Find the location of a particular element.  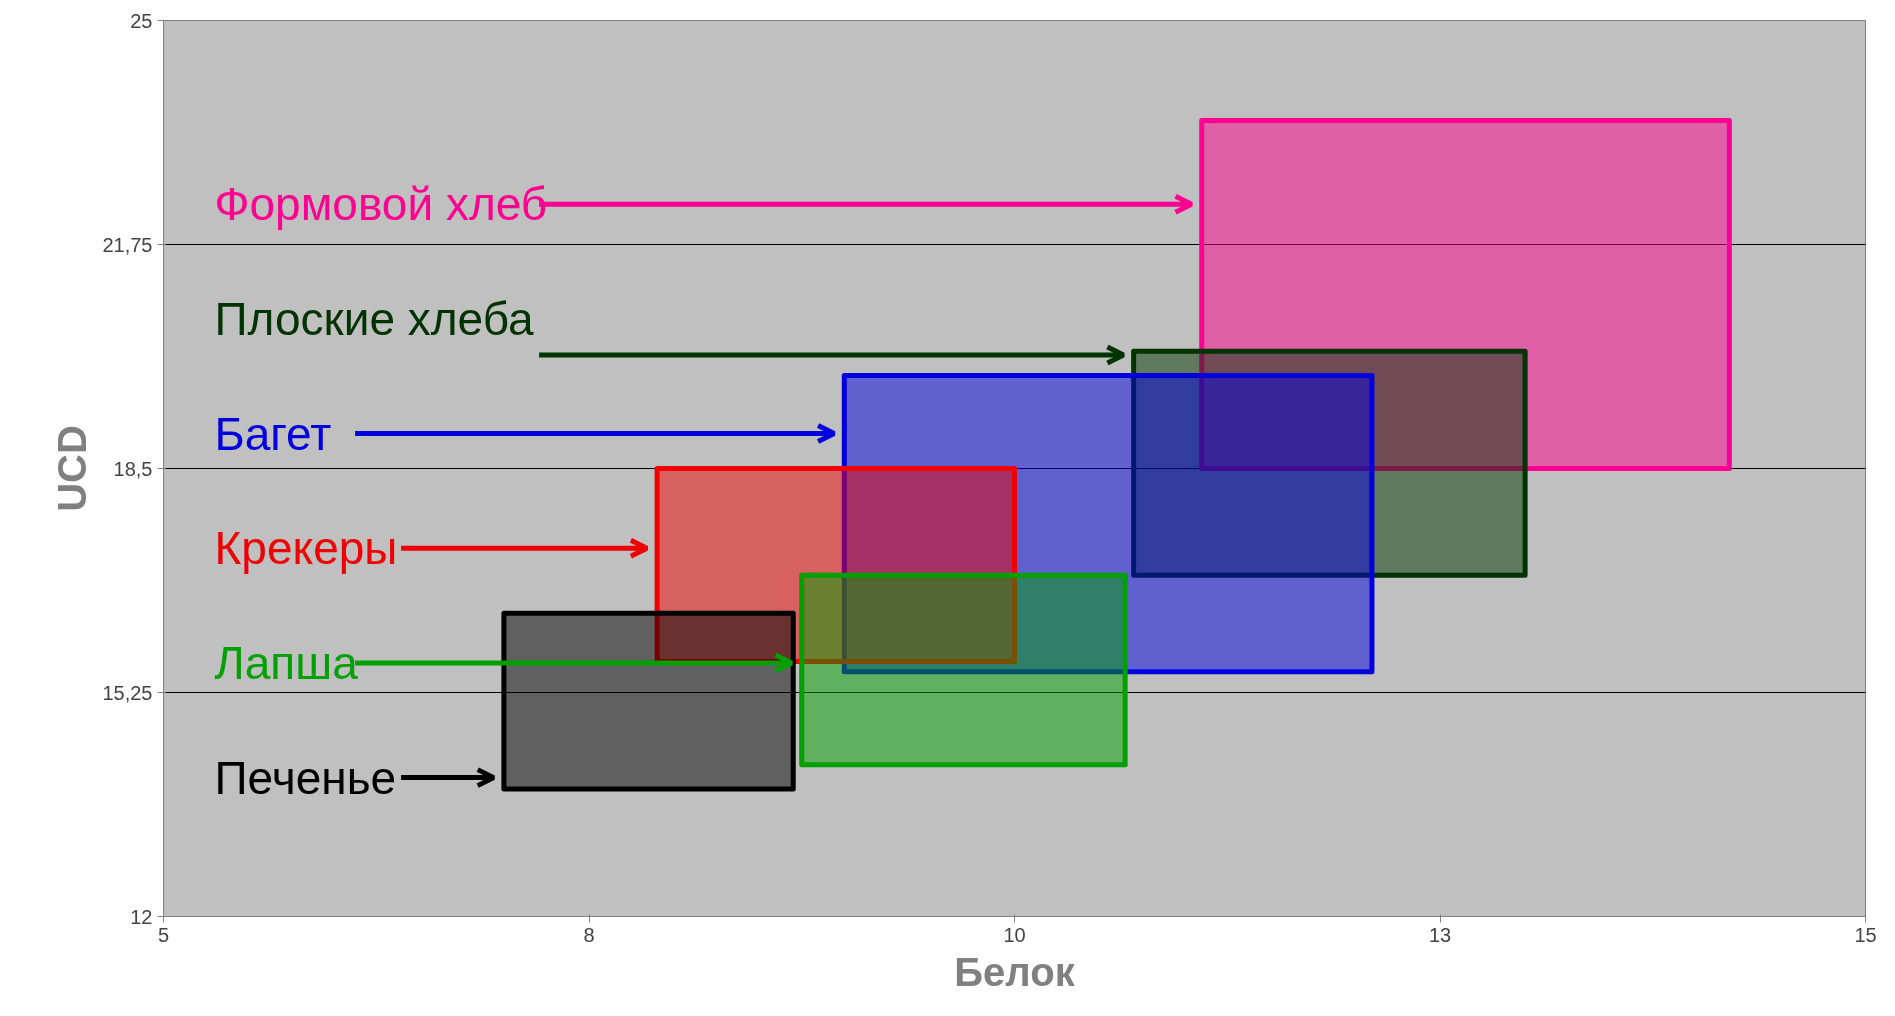

x-tick-label: 10 is located at coordinates (1014, 934).